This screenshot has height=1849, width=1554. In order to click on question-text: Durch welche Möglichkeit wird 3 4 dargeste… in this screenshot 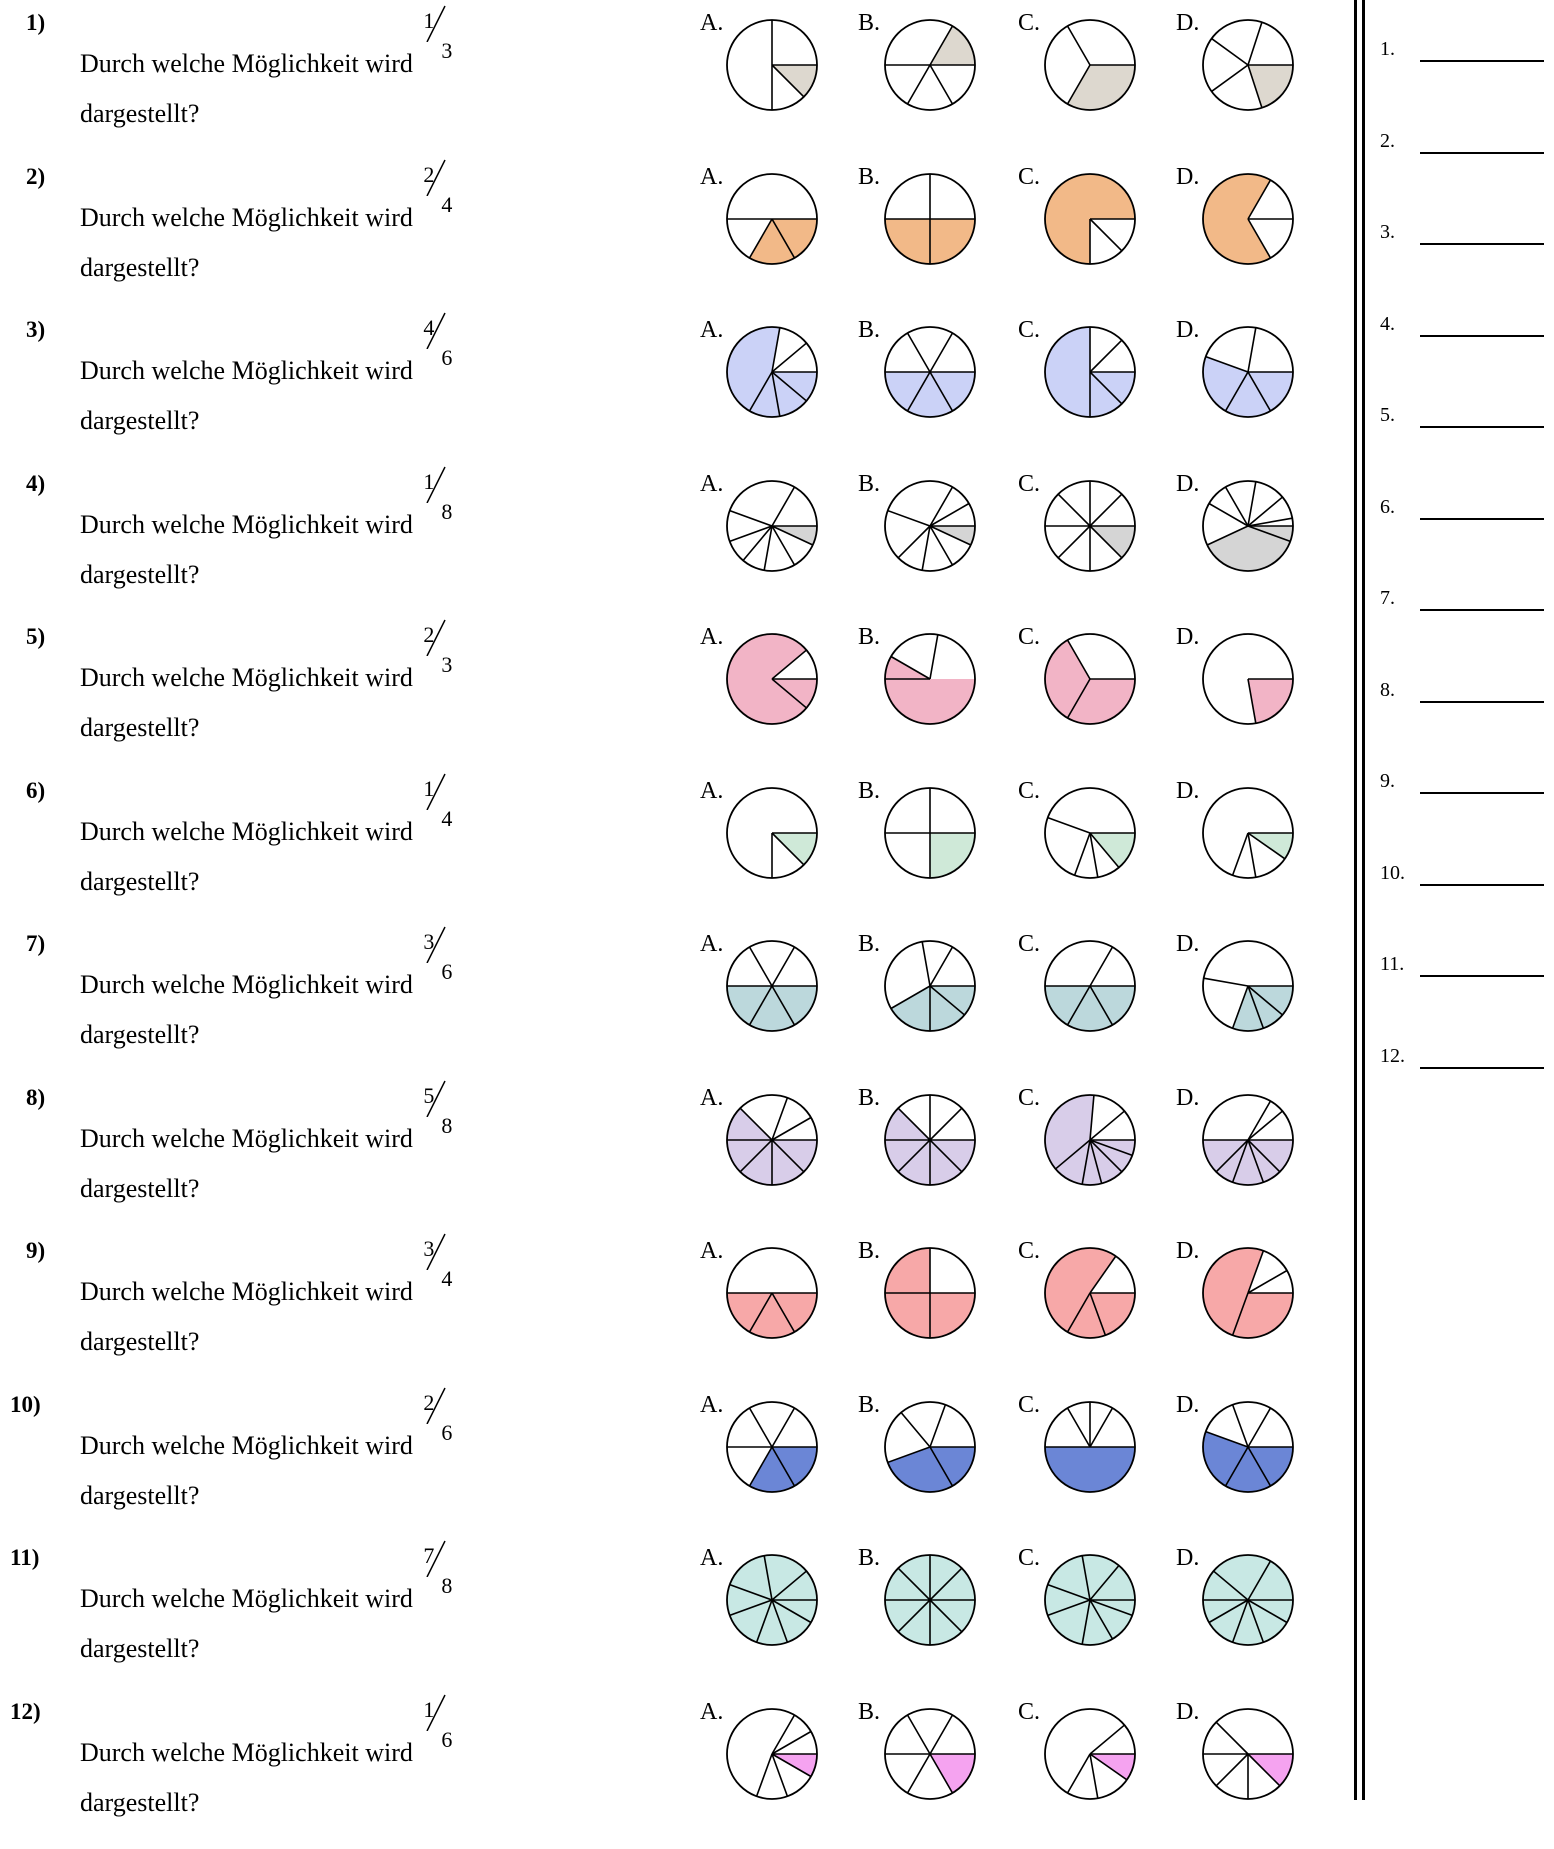, I will do `click(272, 1300)`.